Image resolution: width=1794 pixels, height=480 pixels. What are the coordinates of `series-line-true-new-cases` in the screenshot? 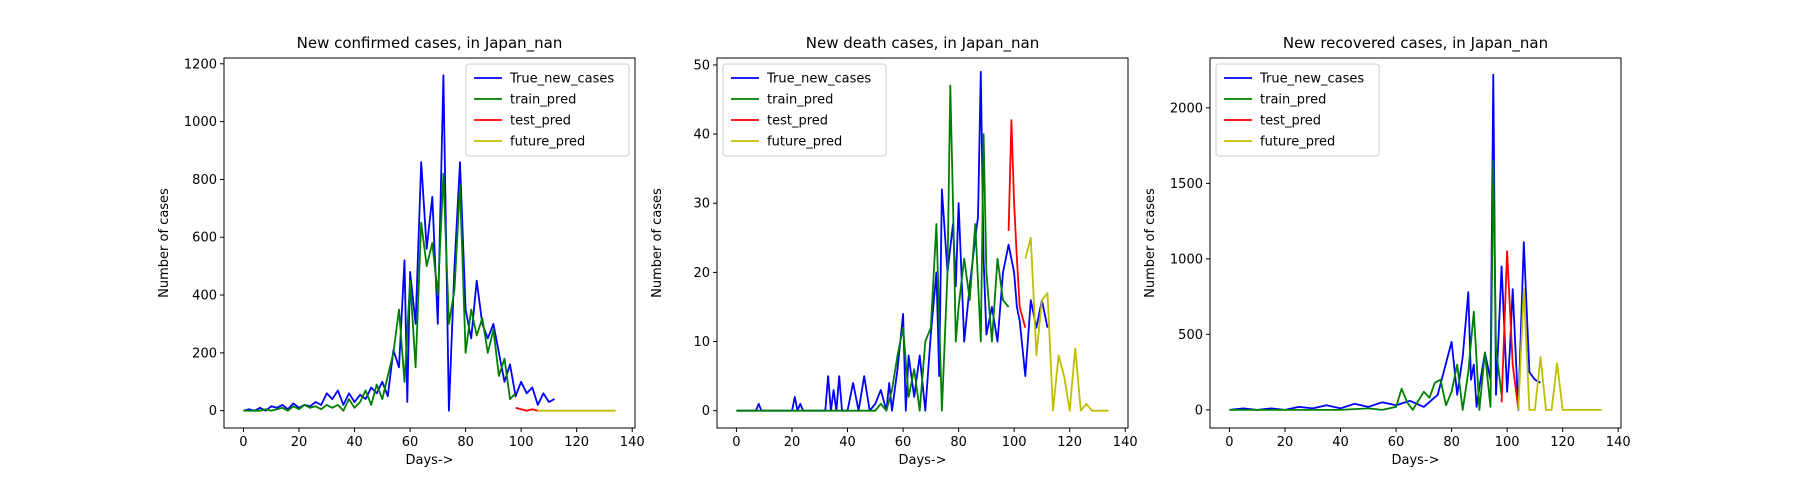 It's located at (1385, 242).